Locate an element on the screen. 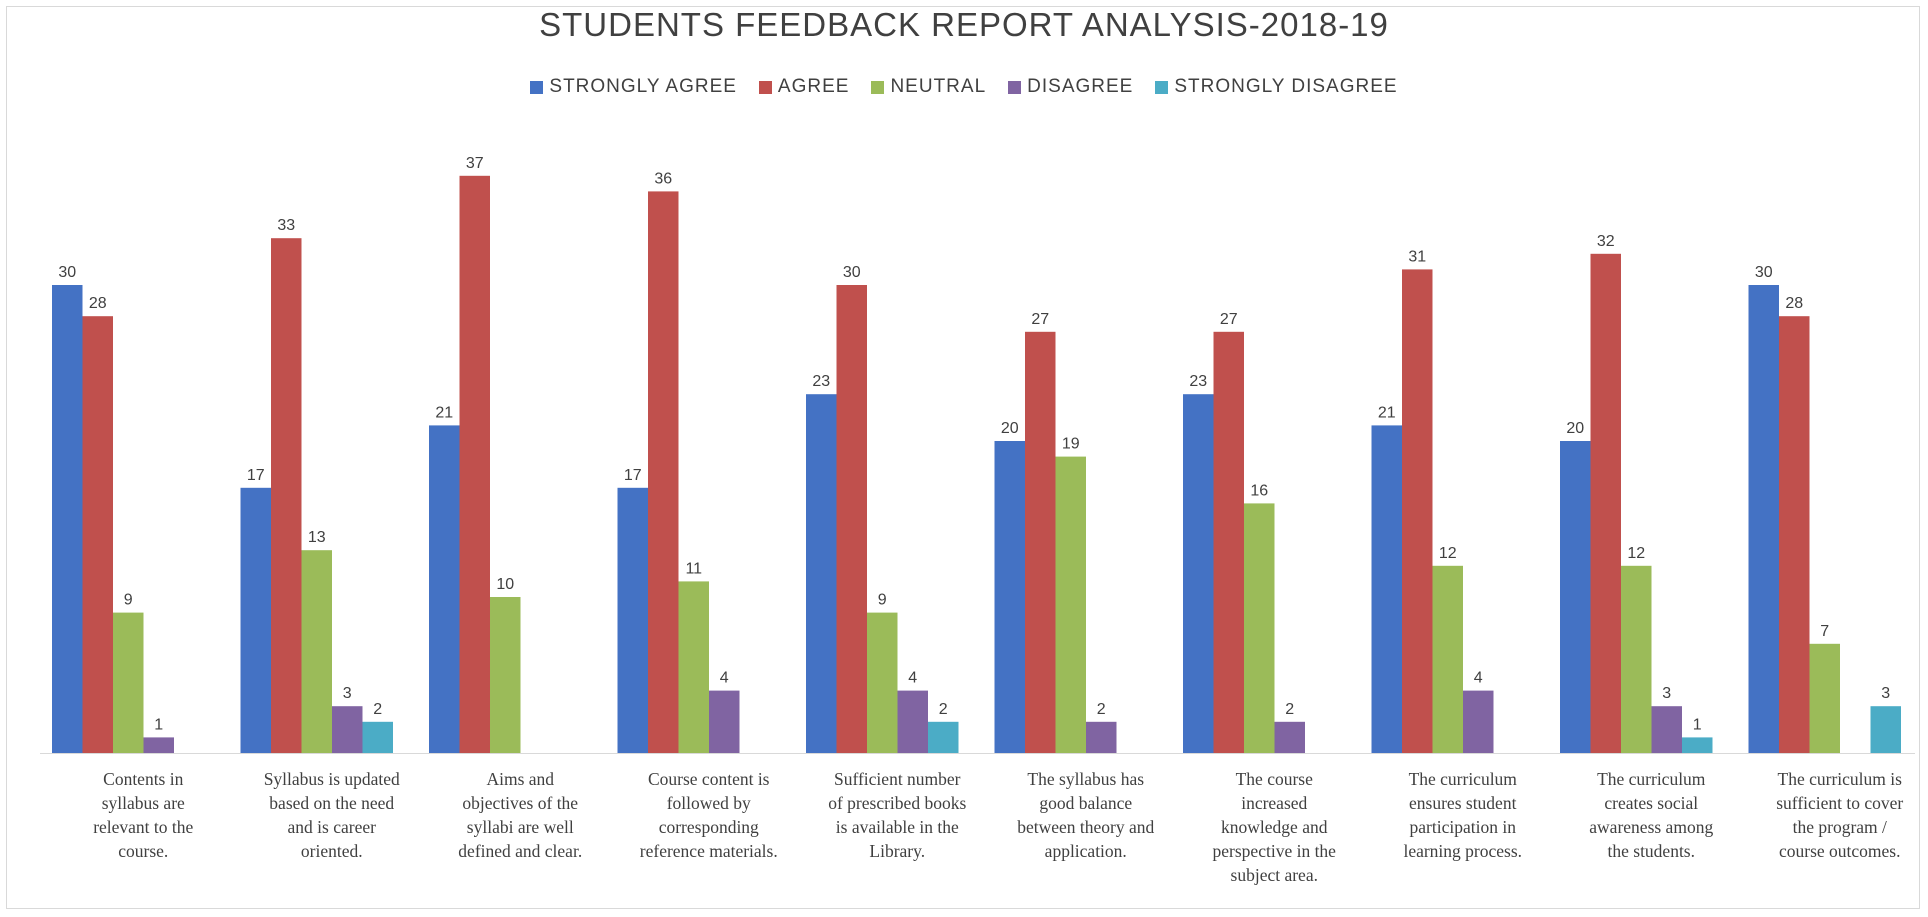 The image size is (1928, 917). legend-label: DISAGREE is located at coordinates (1080, 86).